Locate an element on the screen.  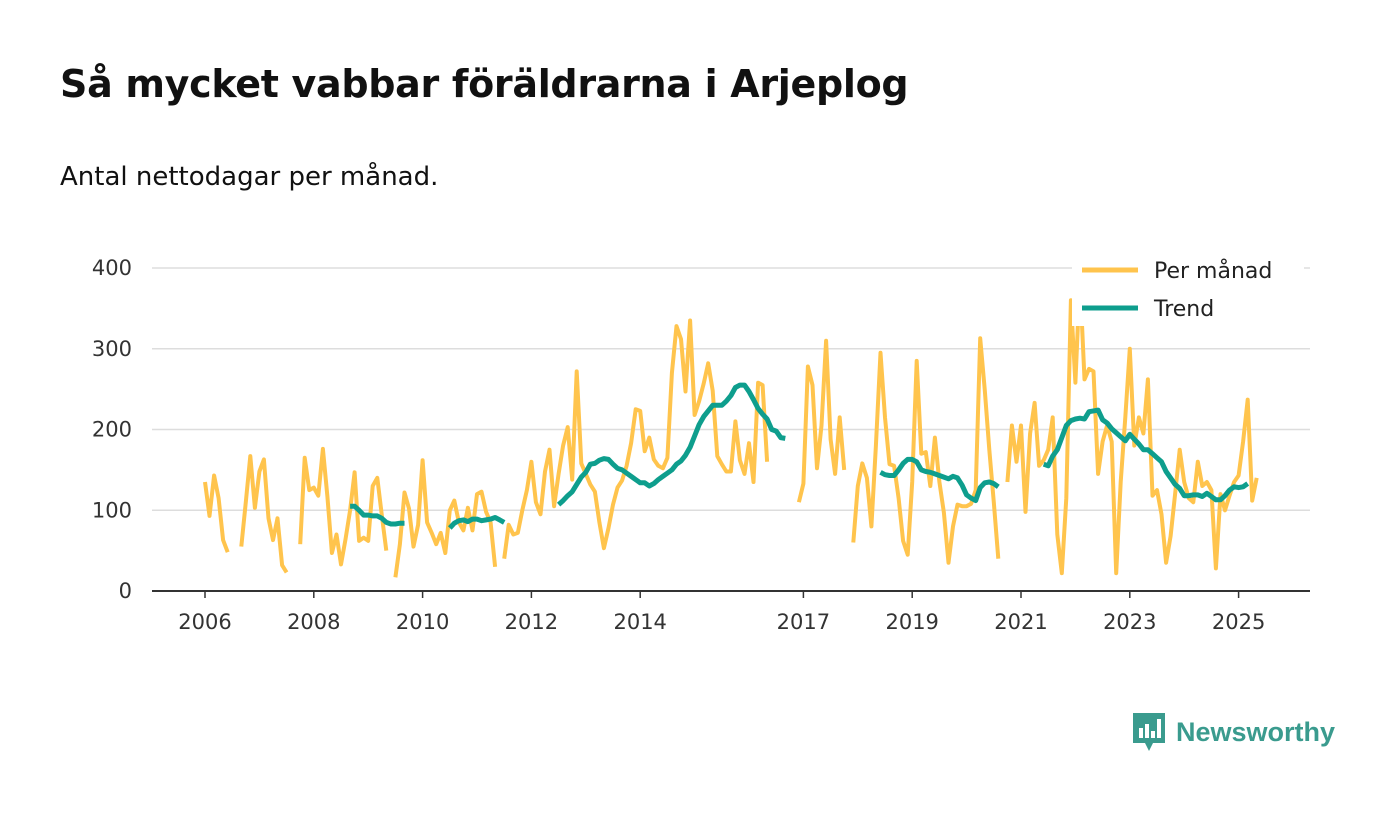
x-tick-label: 2017 is located at coordinates (803, 622).